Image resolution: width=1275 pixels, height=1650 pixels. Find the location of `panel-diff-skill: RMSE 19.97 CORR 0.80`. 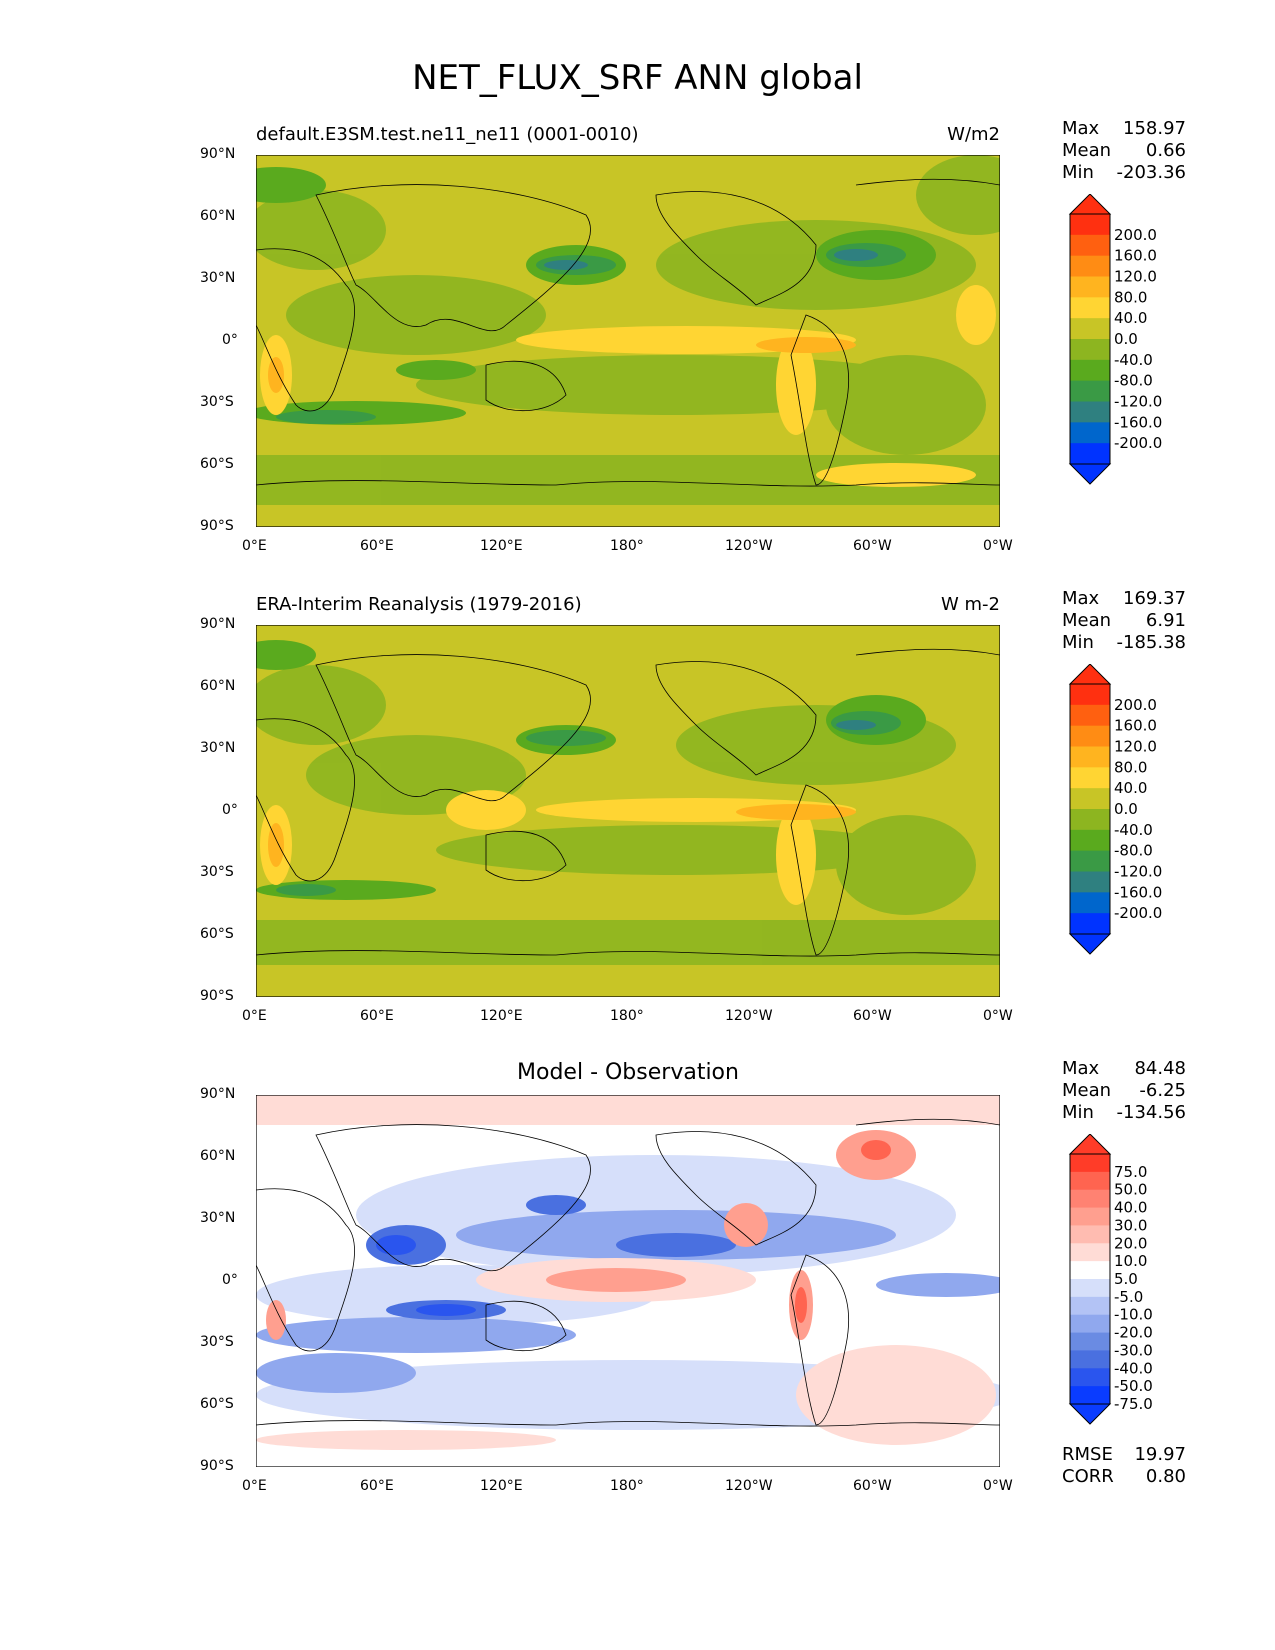

panel-diff-skill: RMSE 19.97 CORR 0.80 is located at coordinates (1124, 1466).